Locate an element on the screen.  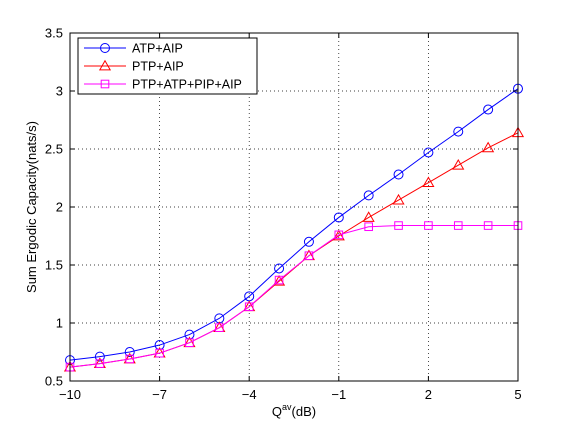
legend-label-2: PTP+ATP+PIP+AIP is located at coordinates (187, 85).